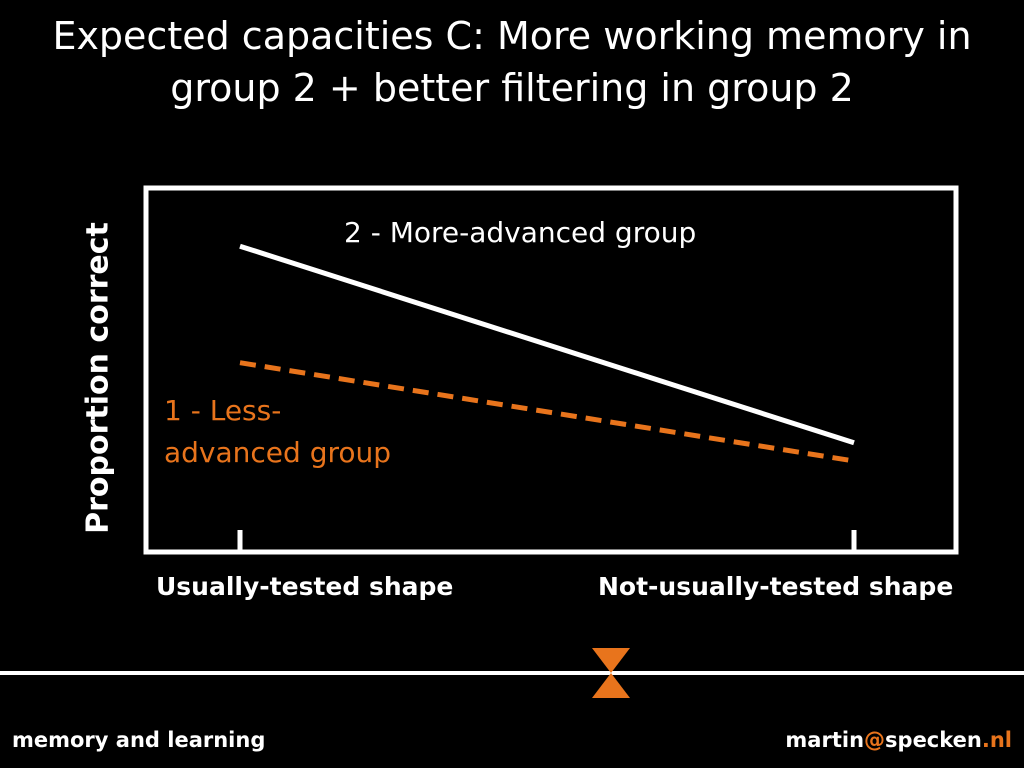 Image resolution: width=1024 pixels, height=768 pixels. What do you see at coordinates (278, 452) in the screenshot?
I see `series-label-less-advanced-line-2: advanced group` at bounding box center [278, 452].